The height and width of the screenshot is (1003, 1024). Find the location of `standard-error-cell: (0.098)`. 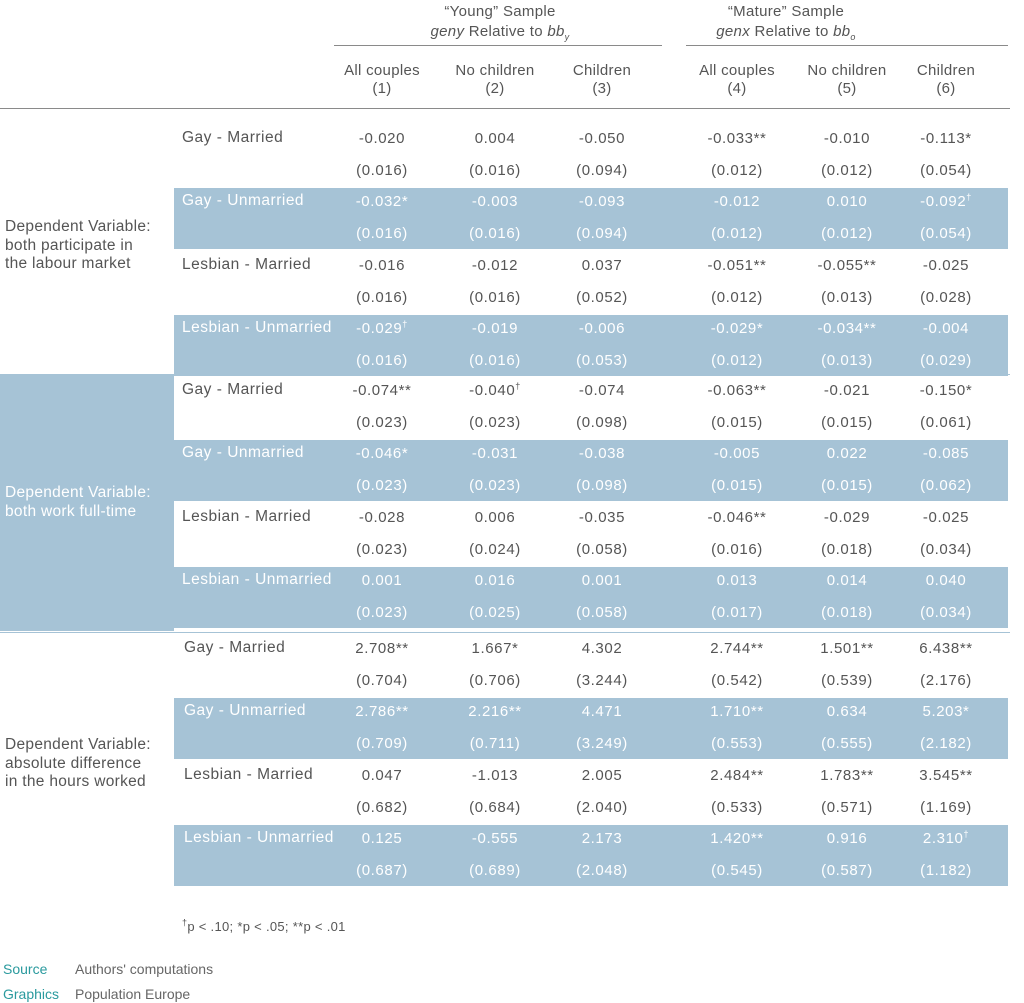

standard-error-cell: (0.098) is located at coordinates (602, 486).